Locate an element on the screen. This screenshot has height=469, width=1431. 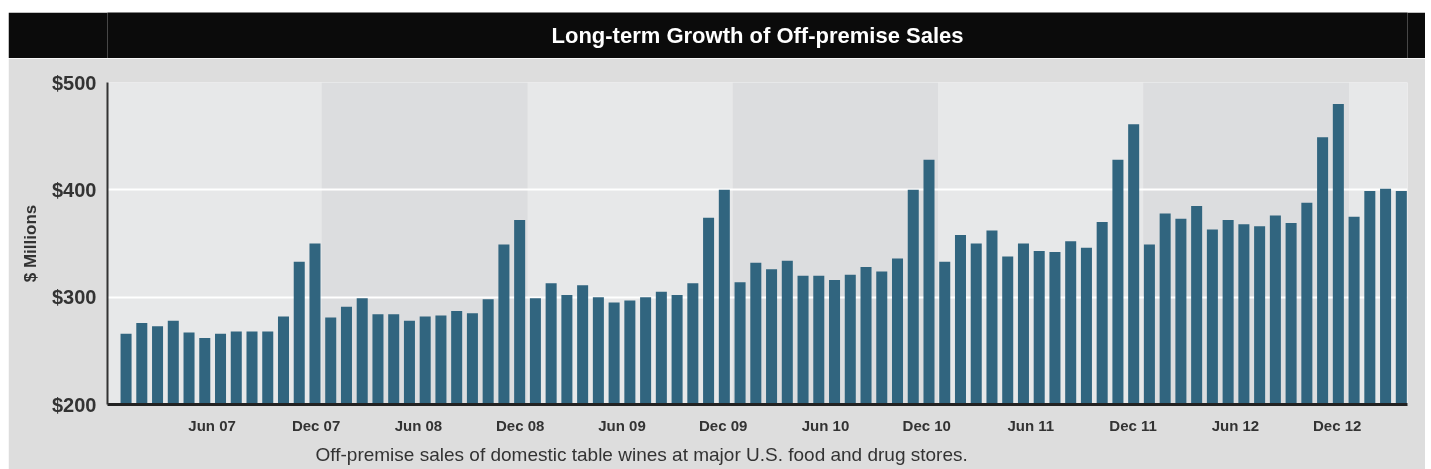
x-tick-label: Jun 12 is located at coordinates (1235, 425).